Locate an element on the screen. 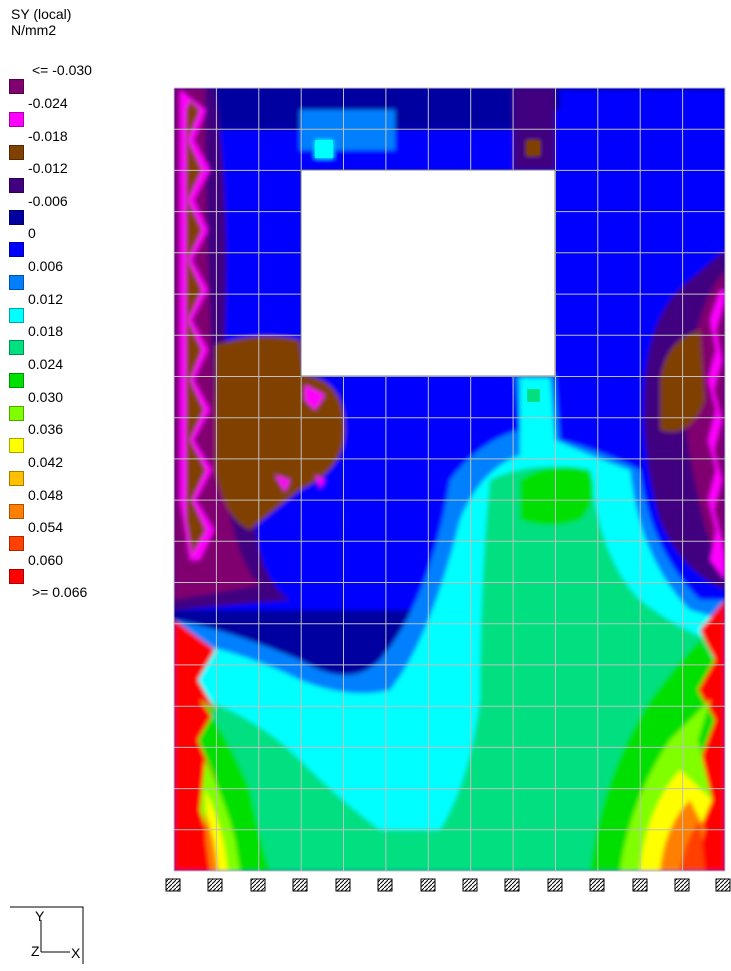 This screenshot has height=971, width=731. legend-label: 0.048 is located at coordinates (46, 495).